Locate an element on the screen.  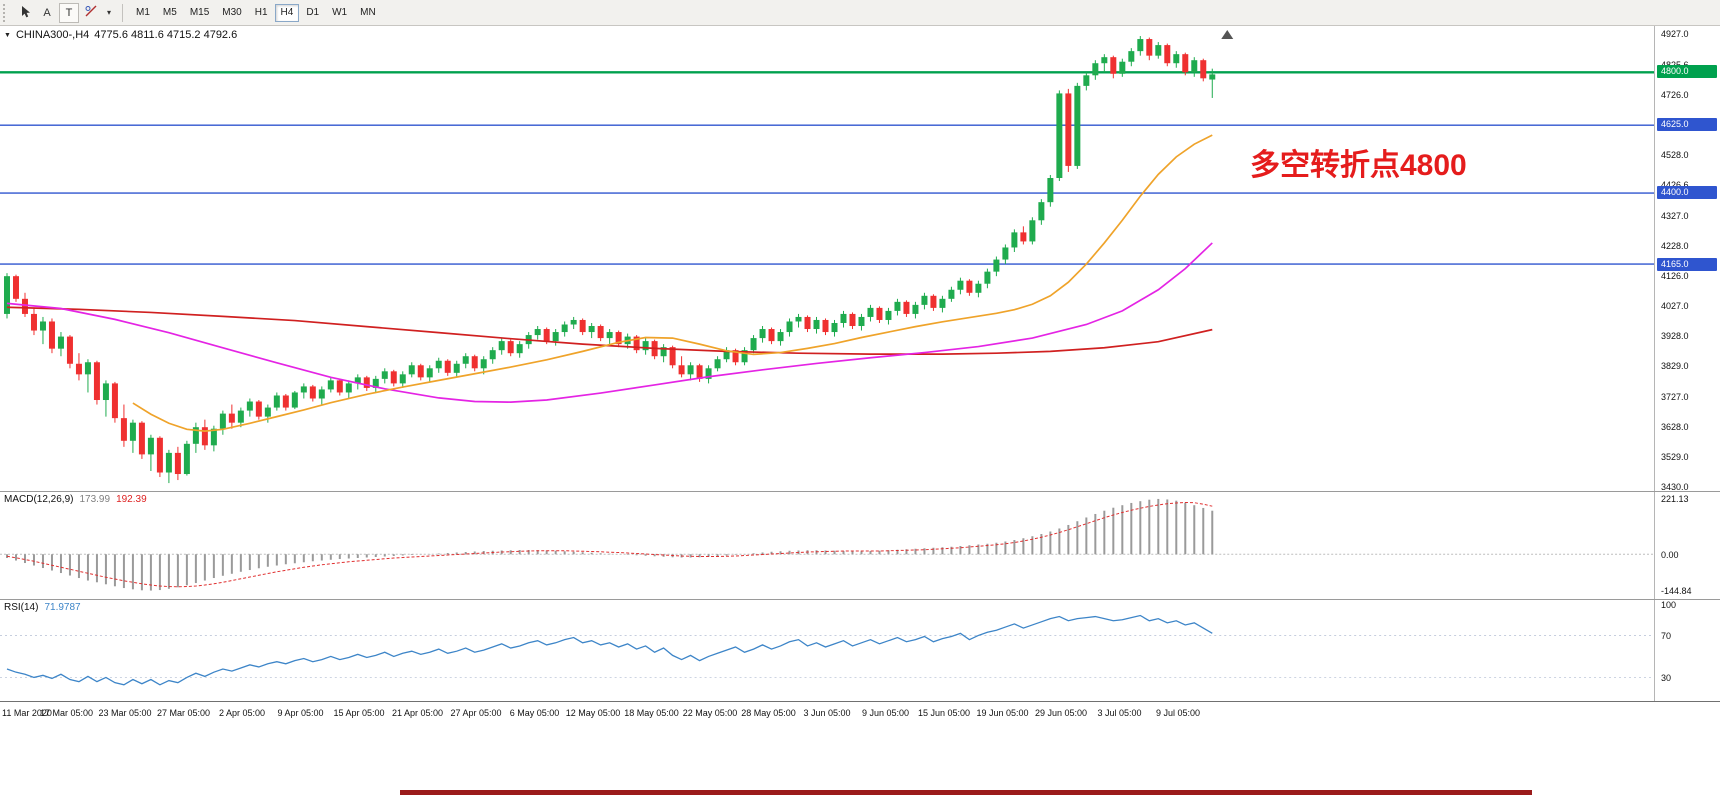
timeframe-h4: H4 is located at coordinates (287, 12).